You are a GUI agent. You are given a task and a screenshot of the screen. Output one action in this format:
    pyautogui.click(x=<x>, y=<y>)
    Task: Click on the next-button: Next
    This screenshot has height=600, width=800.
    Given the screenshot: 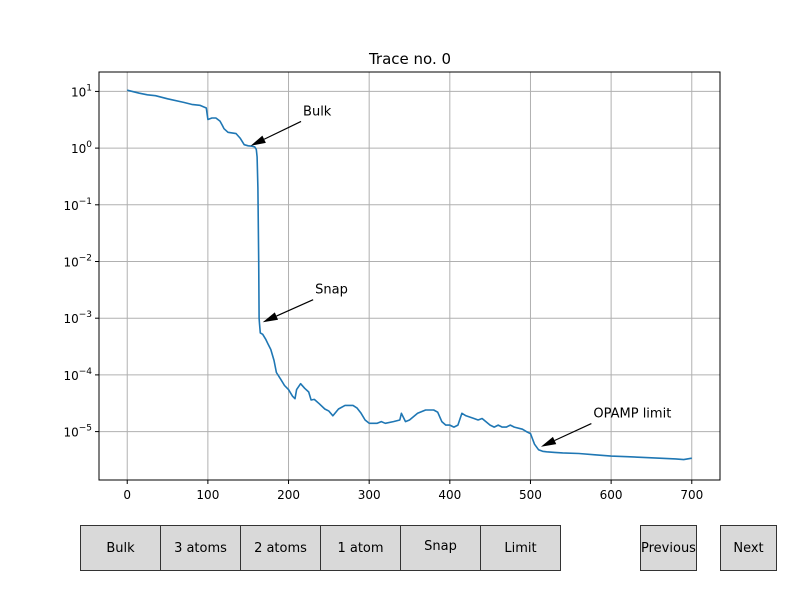 What is the action you would take?
    pyautogui.click(x=748, y=548)
    